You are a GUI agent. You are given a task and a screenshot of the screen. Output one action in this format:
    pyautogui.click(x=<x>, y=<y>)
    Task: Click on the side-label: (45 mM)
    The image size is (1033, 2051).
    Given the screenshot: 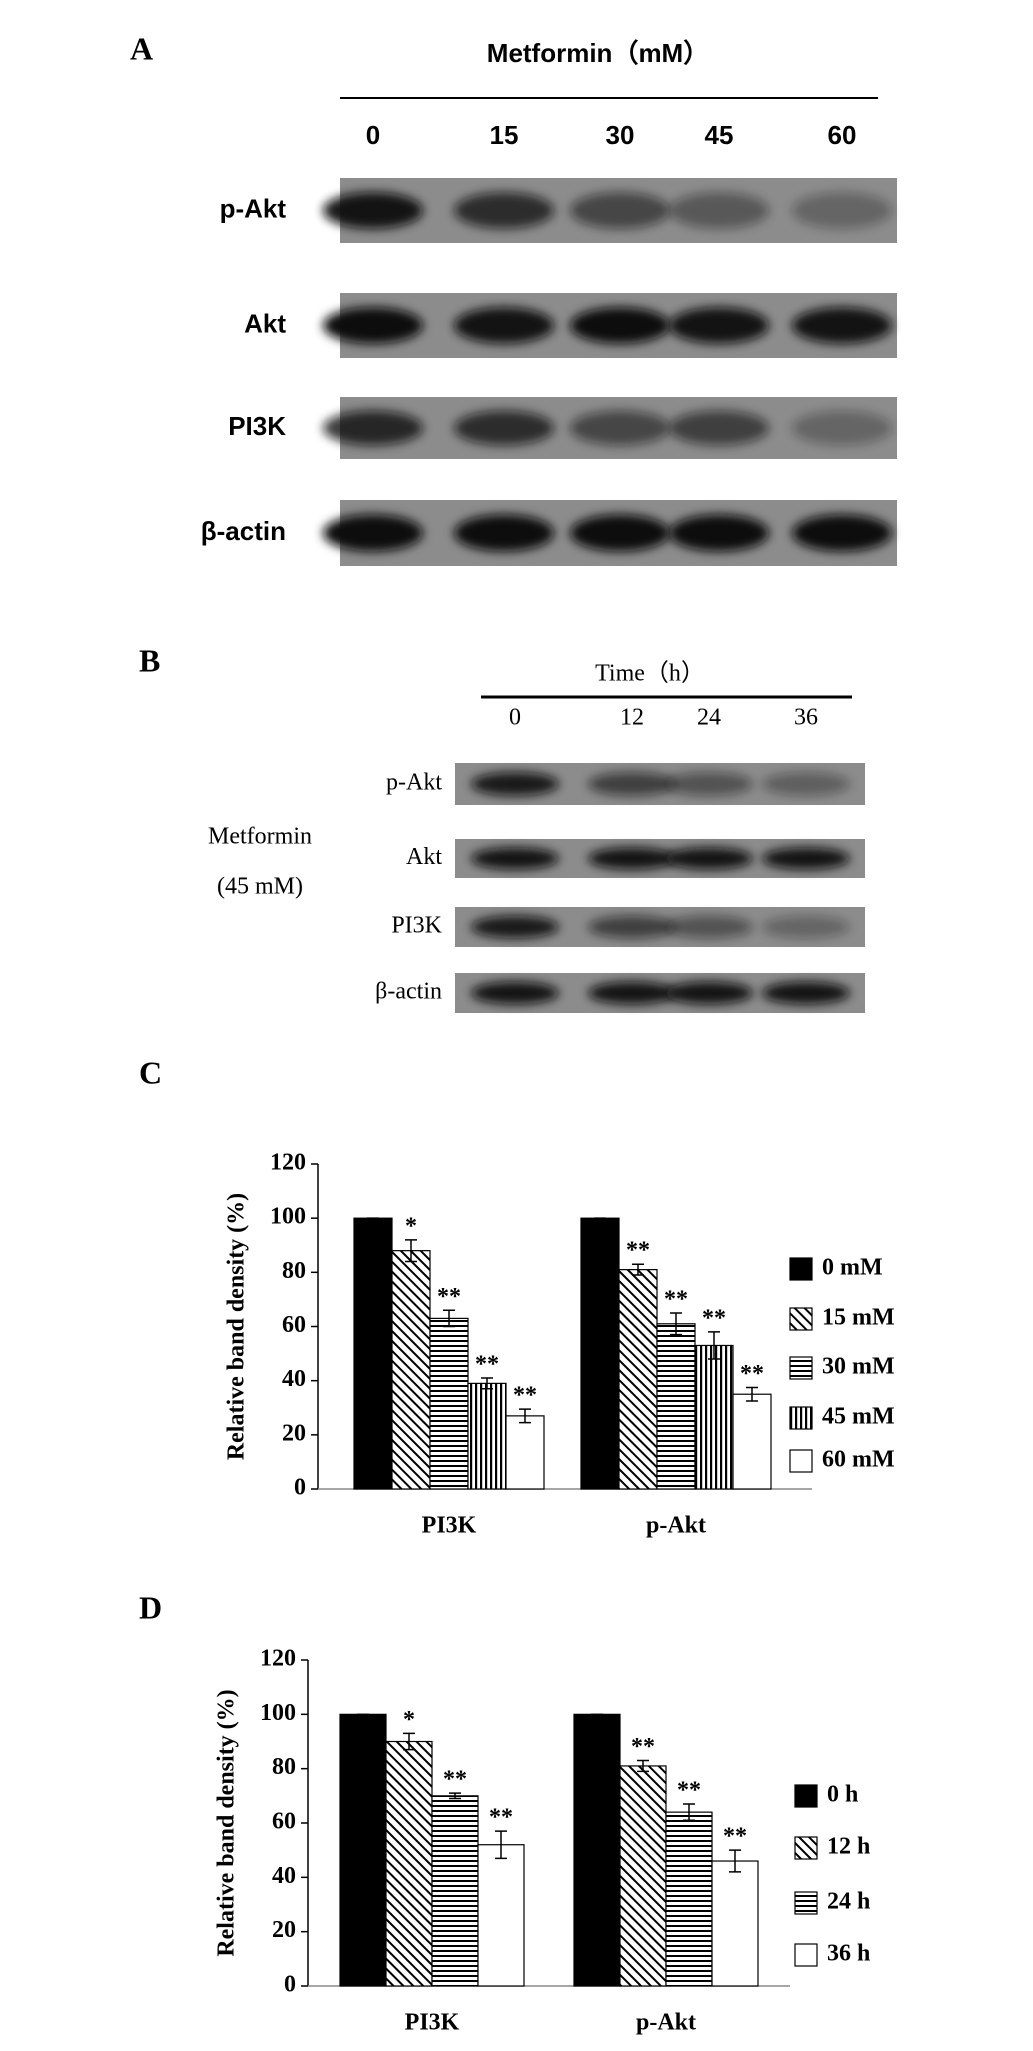 What is the action you would take?
    pyautogui.click(x=260, y=887)
    